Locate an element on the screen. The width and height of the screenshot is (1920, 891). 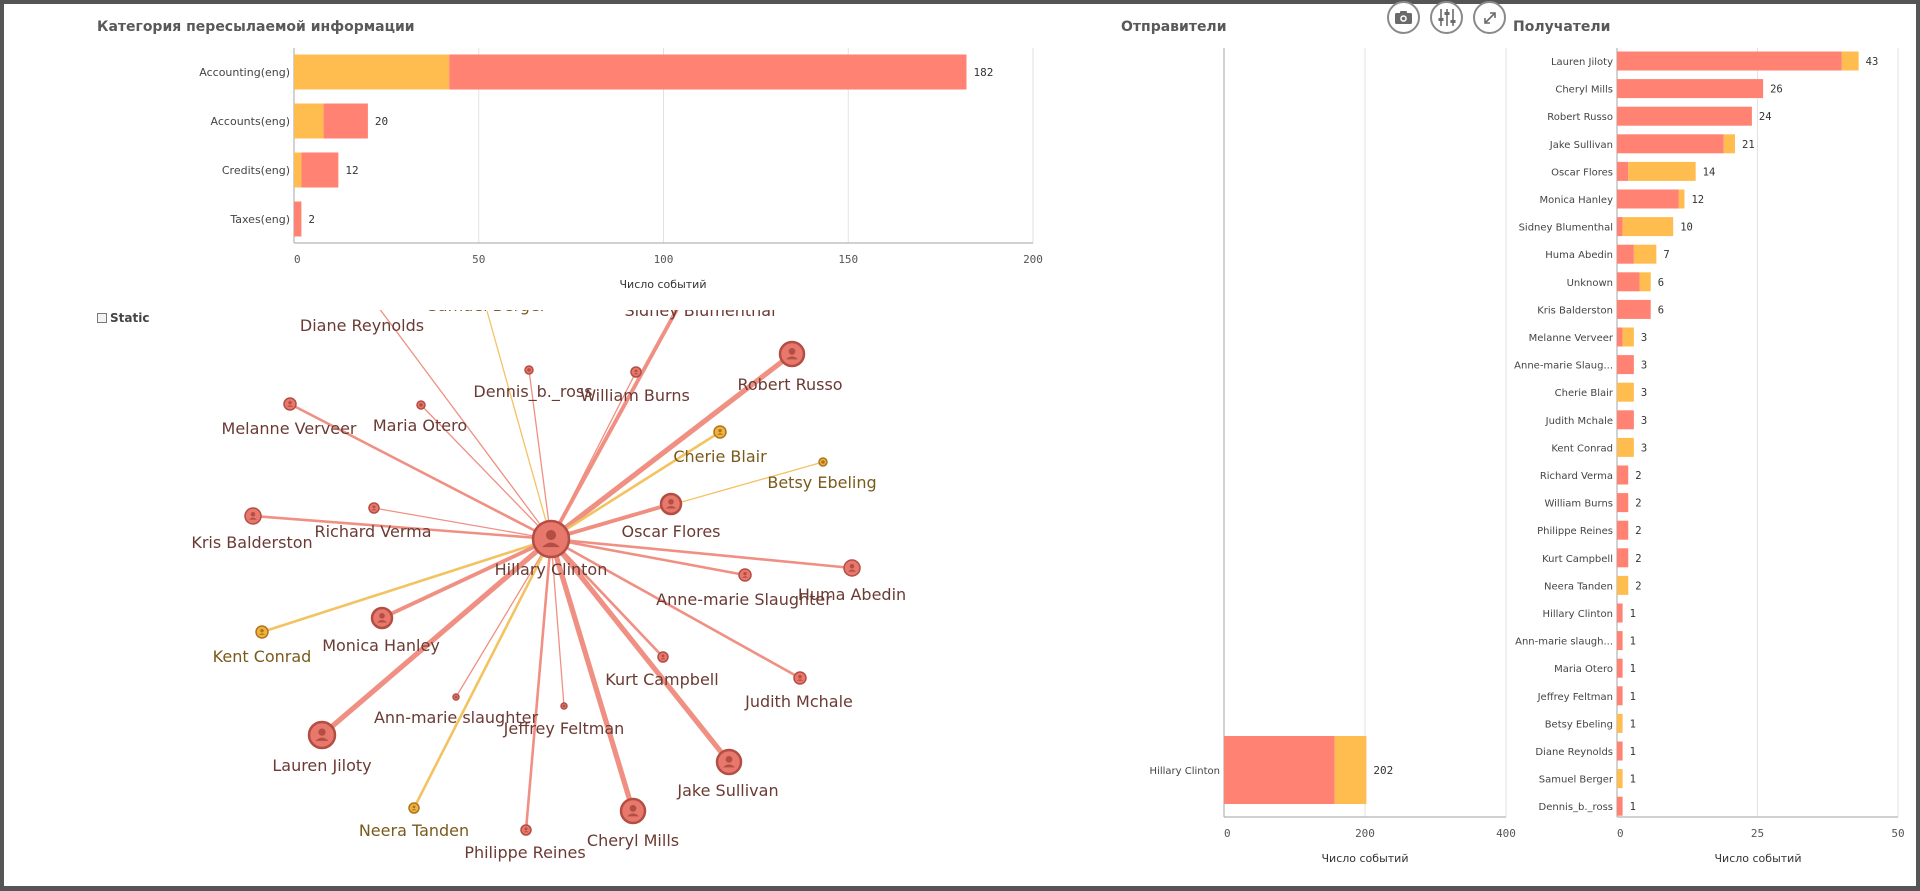
category-label: William Burns is located at coordinates (1578, 504).